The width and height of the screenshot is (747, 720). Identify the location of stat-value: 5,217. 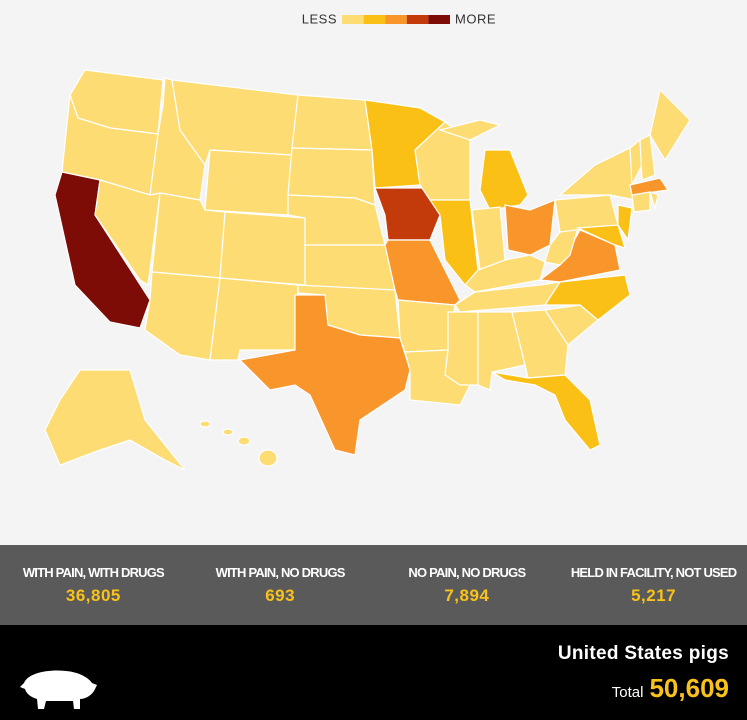
(654, 595).